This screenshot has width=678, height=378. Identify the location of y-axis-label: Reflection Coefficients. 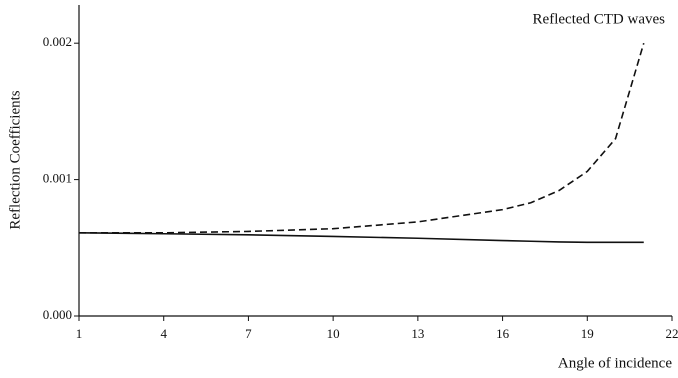
(15, 159).